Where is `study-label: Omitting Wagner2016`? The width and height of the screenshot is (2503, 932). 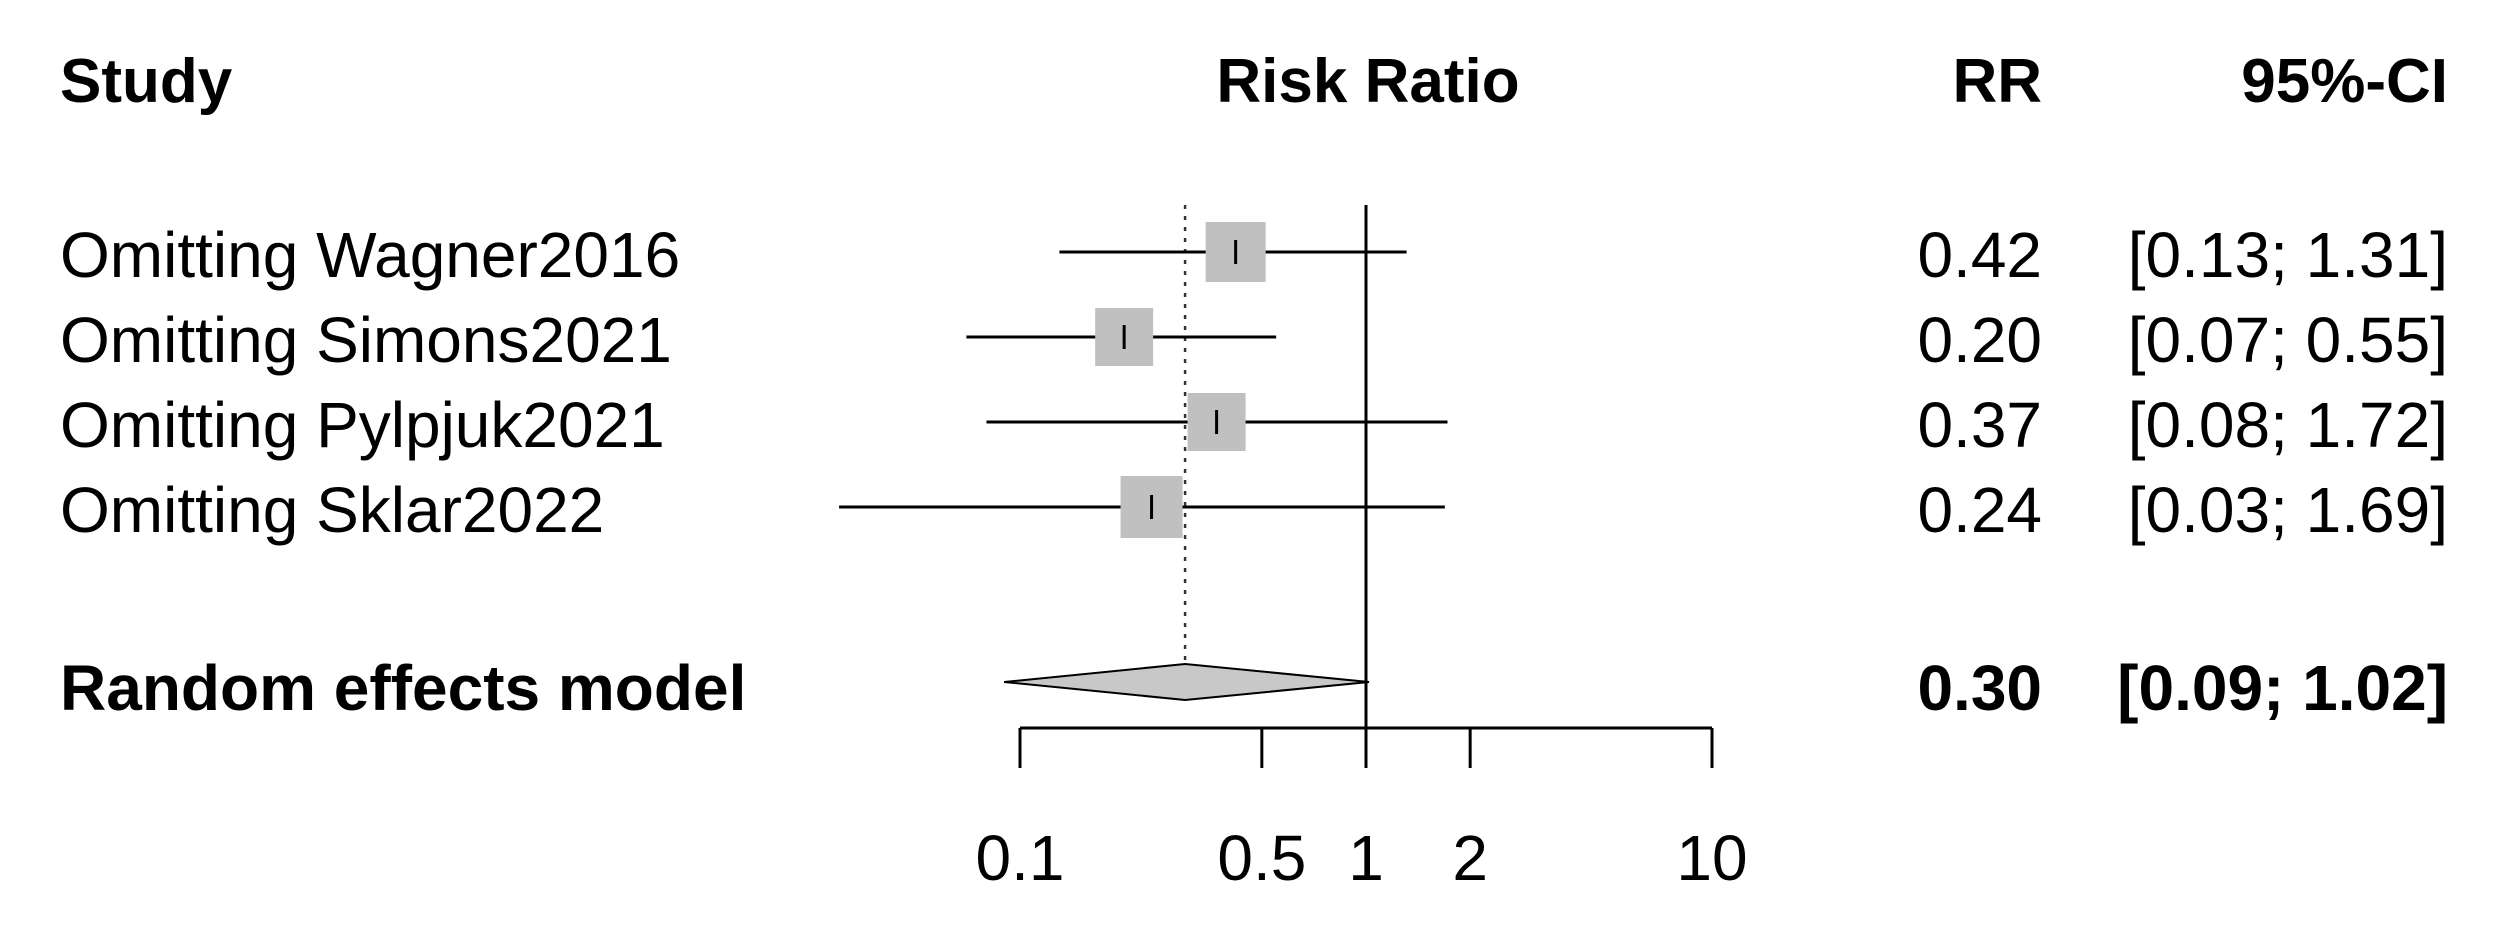
study-label: Omitting Wagner2016 is located at coordinates (370, 255).